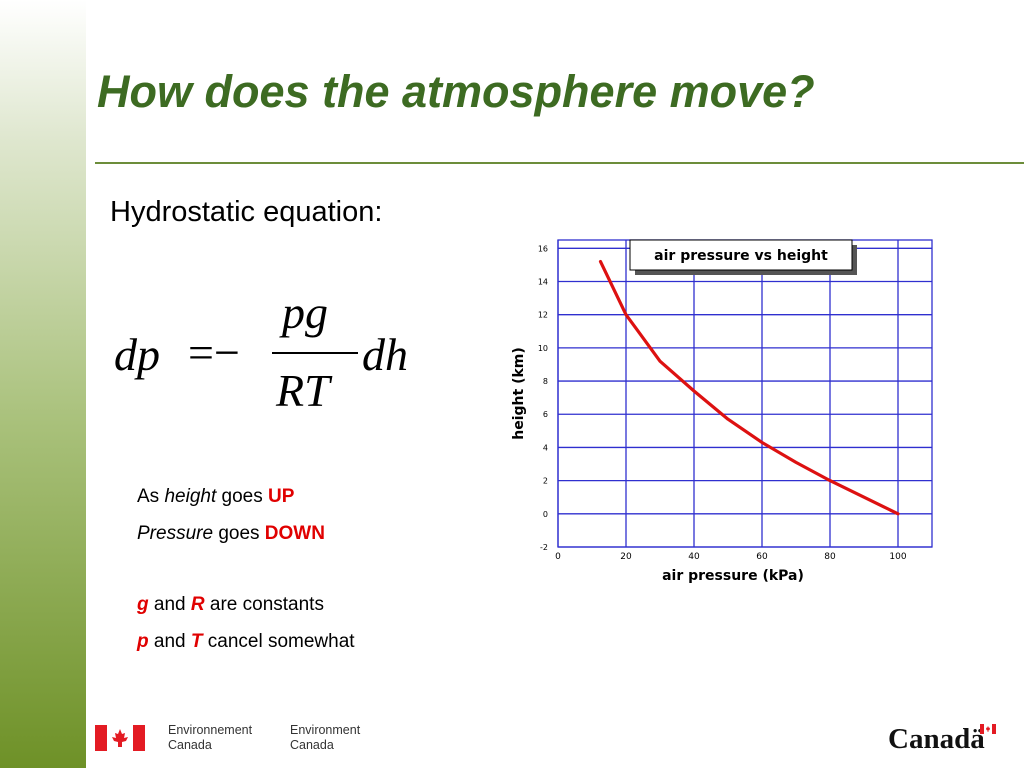  I want to click on notes-spacer, so click(246, 575).